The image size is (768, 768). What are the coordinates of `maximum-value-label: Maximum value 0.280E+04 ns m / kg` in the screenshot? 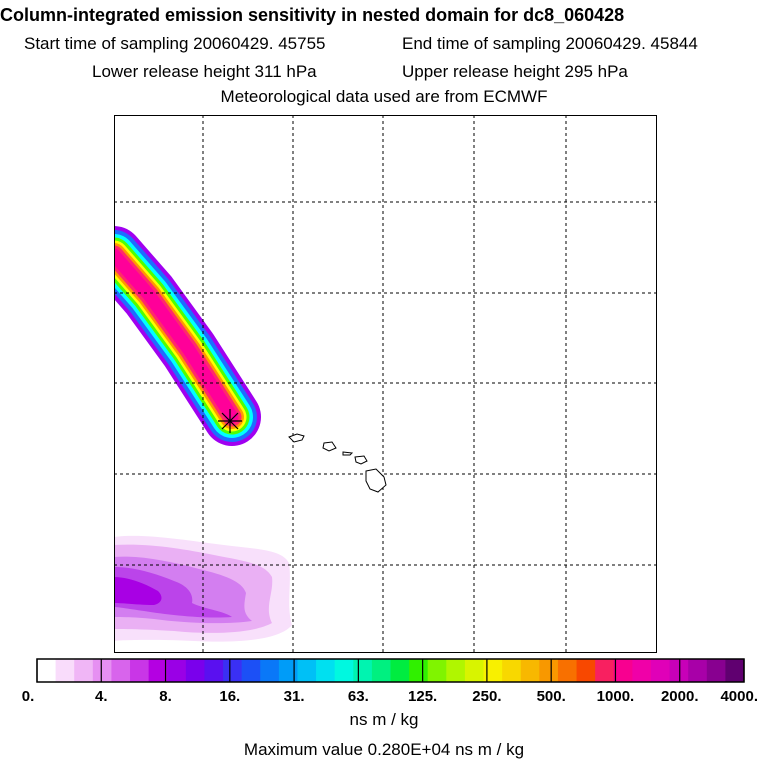 It's located at (384, 749).